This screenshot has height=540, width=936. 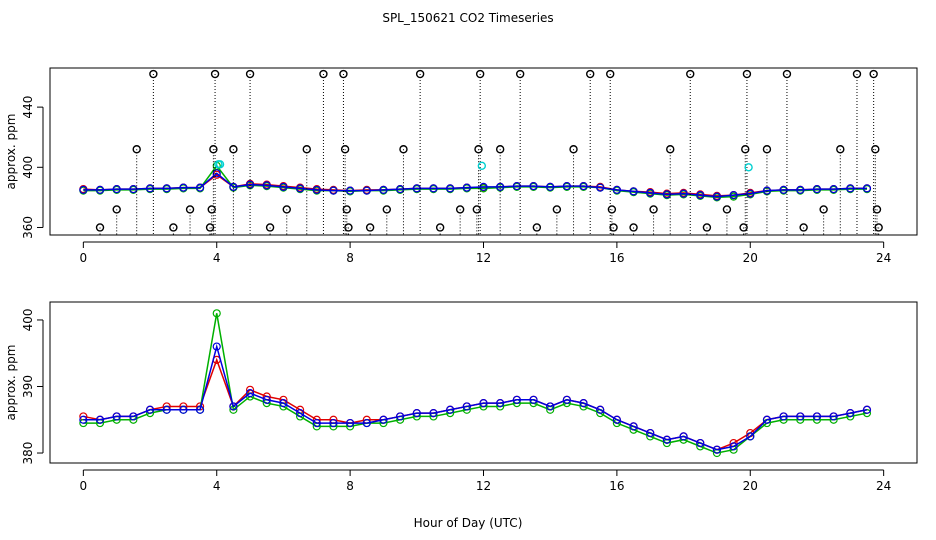 I want to click on y-tick-label: 390, so click(x=28, y=386).